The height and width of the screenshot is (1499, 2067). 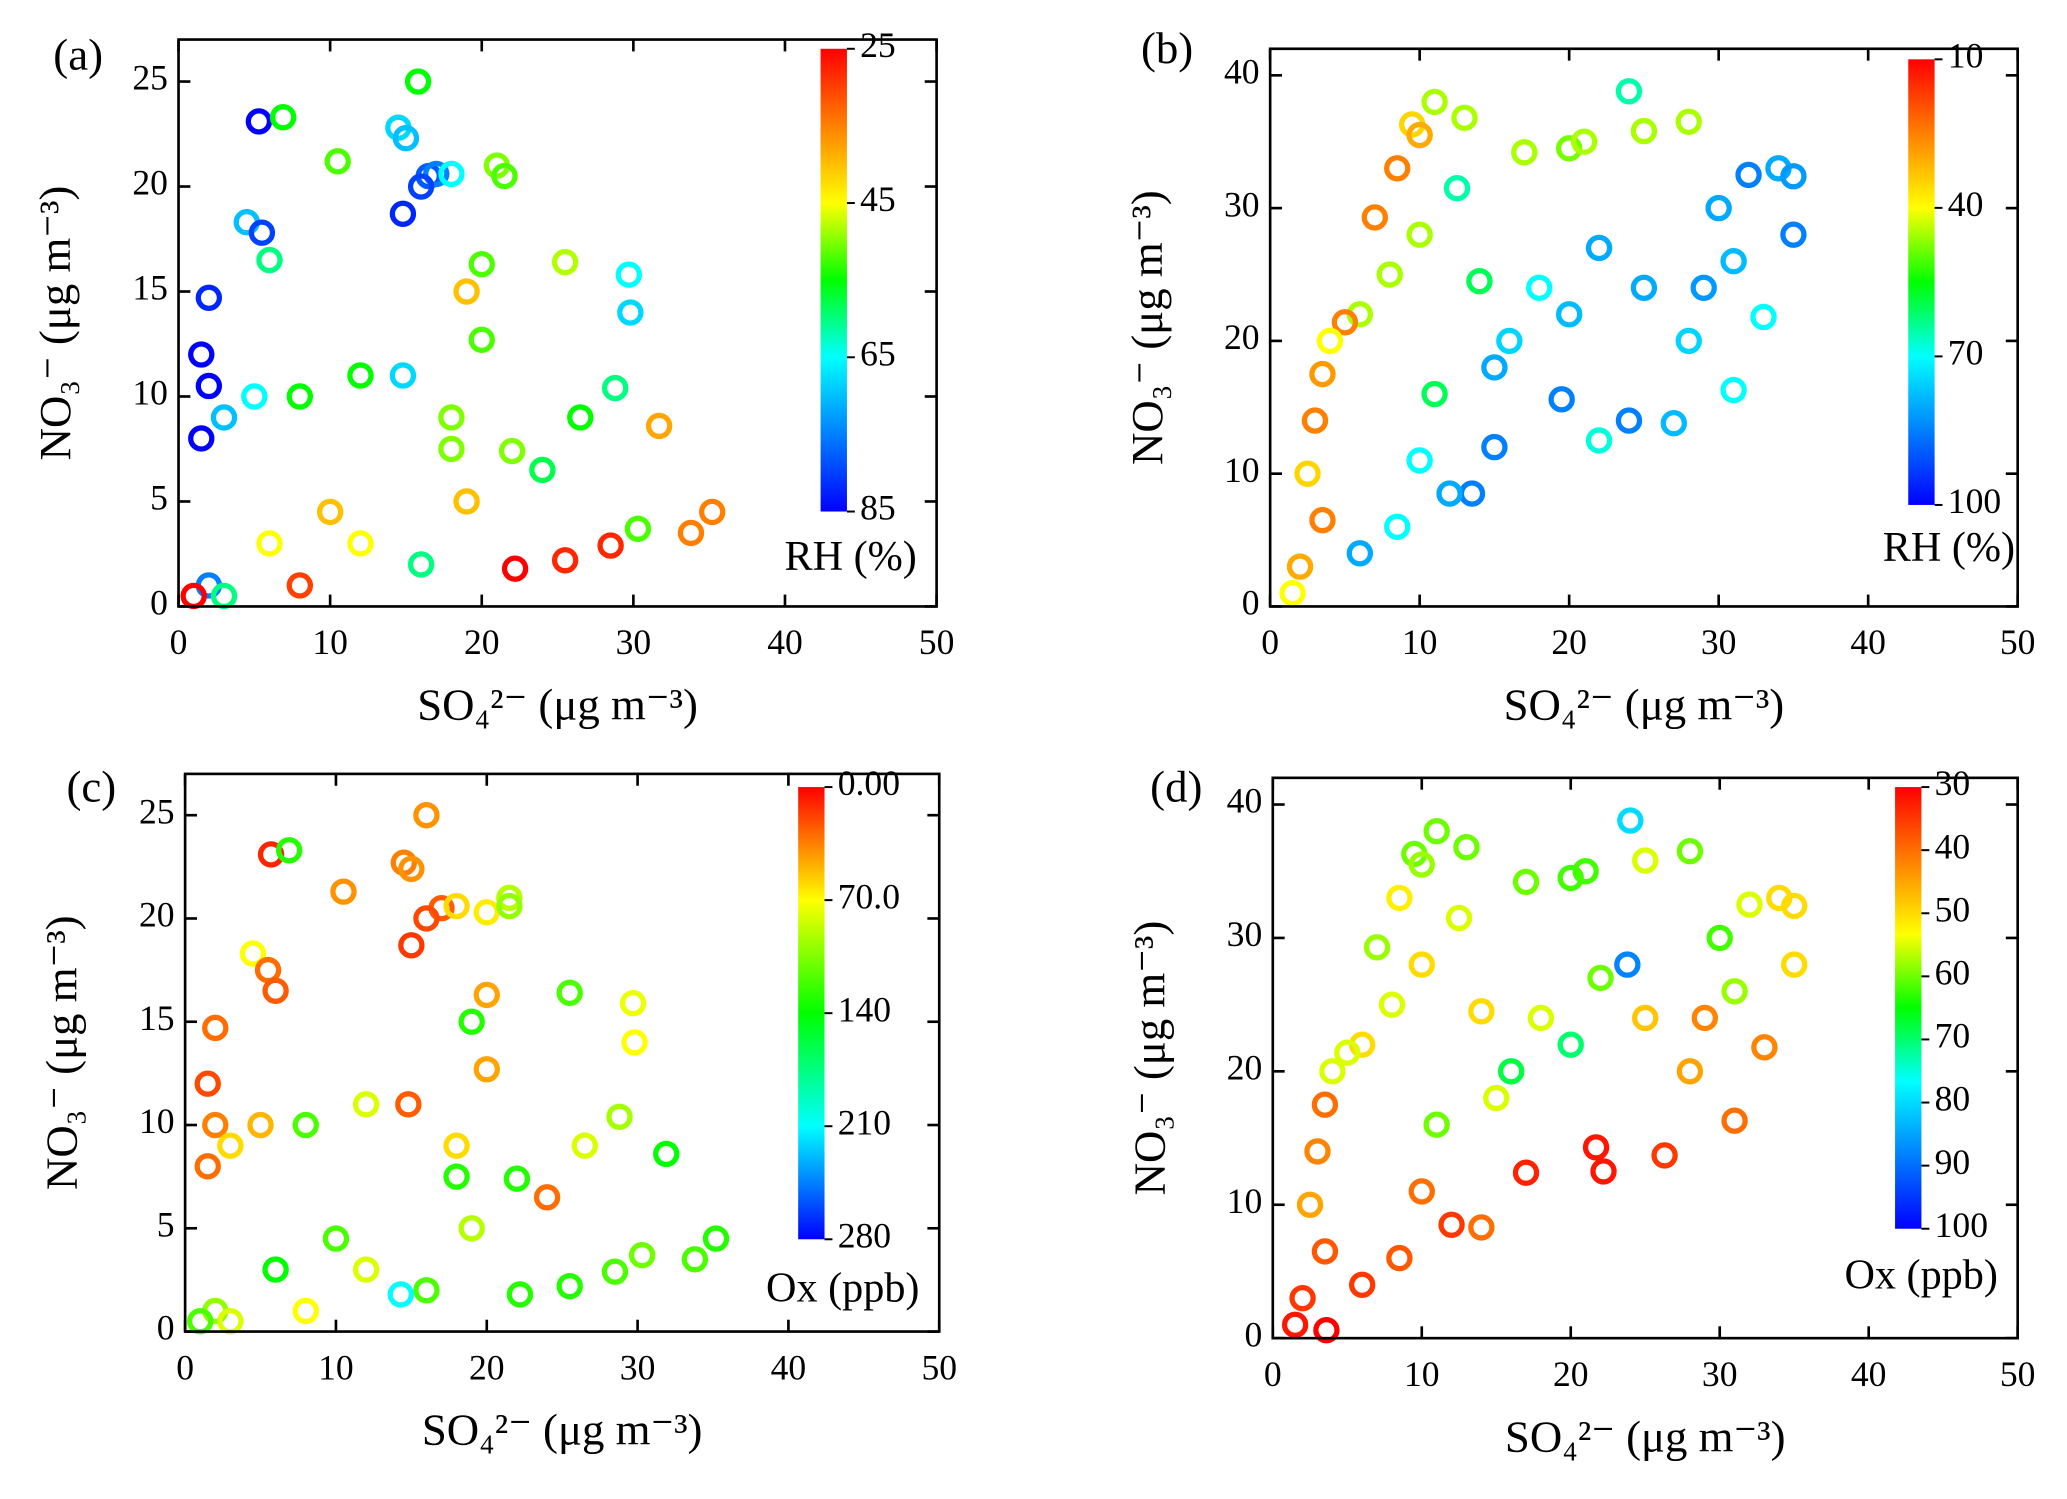 What do you see at coordinates (55, 323) in the screenshot?
I see `y-axis-title: NO₃⁻ (μg m⁻³)` at bounding box center [55, 323].